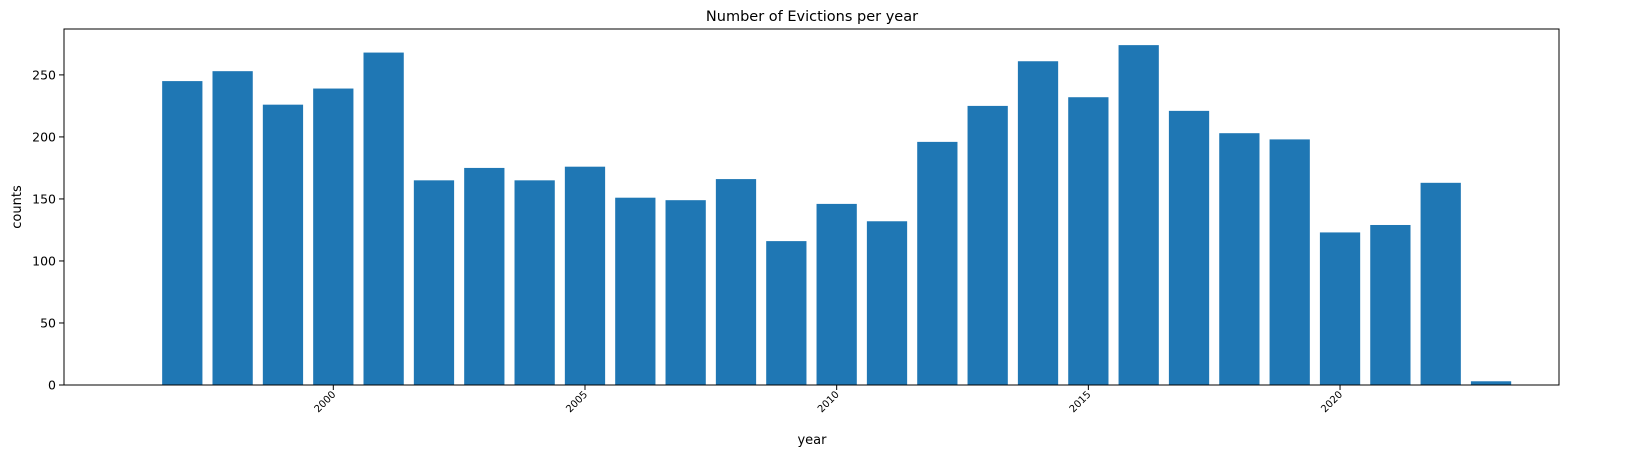 This screenshot has width=1625, height=474. What do you see at coordinates (635, 291) in the screenshot?
I see `bar-2006` at bounding box center [635, 291].